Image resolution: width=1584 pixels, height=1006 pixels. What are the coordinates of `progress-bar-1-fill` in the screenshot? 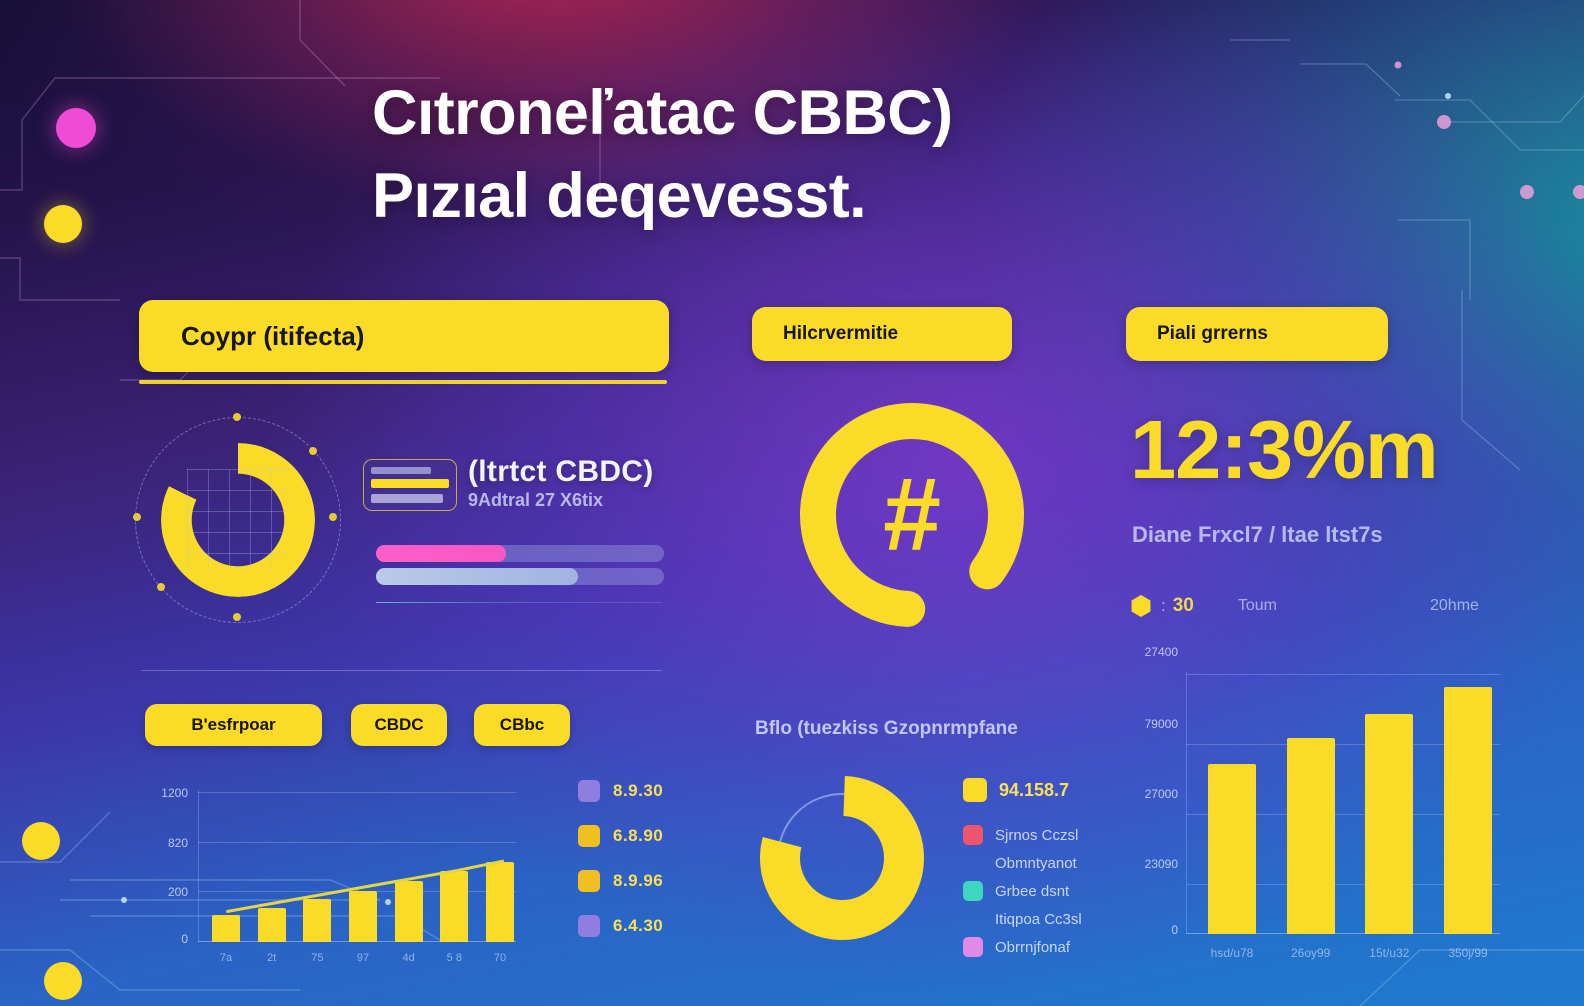 It's located at (441, 553).